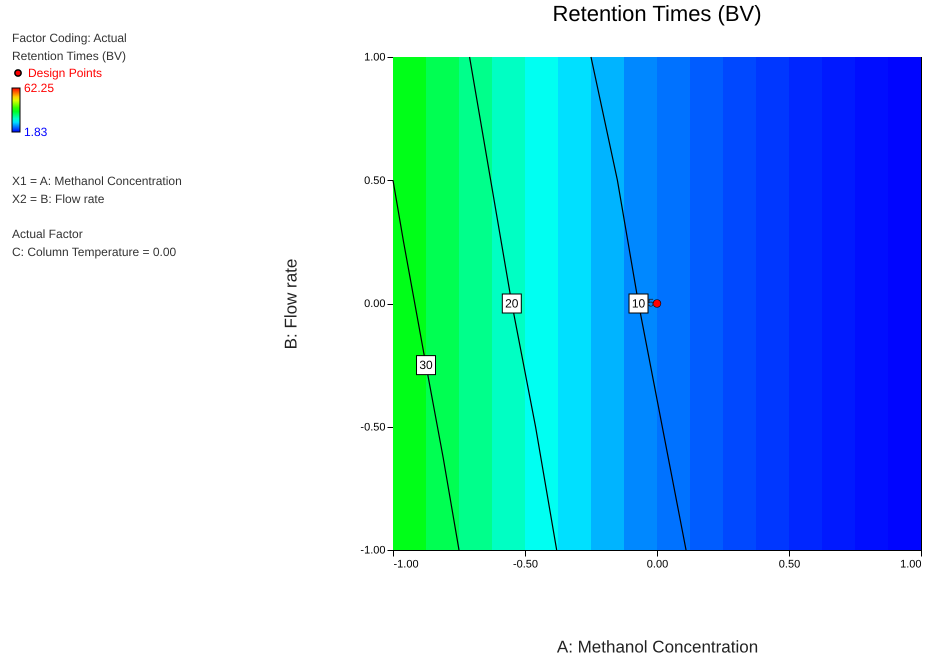  Describe the element at coordinates (94, 252) in the screenshot. I see `text: C: Column Temperature = 0.00` at that location.